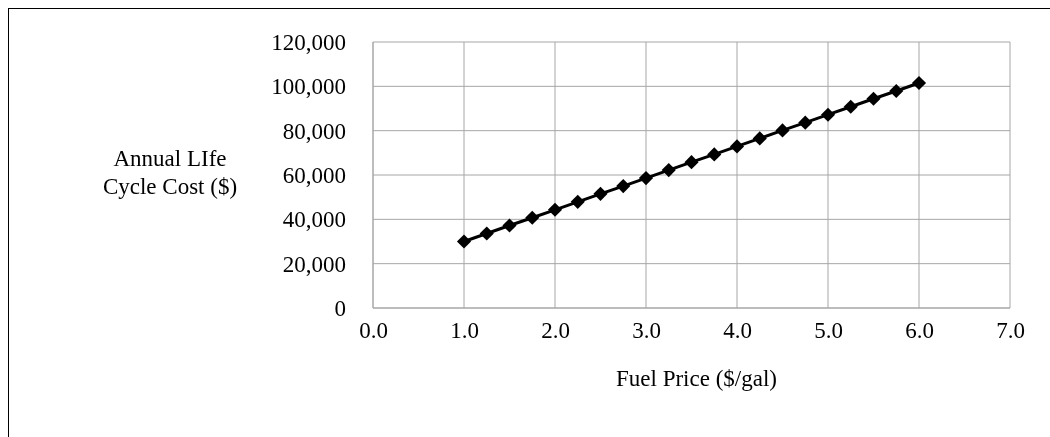 This screenshot has height=437, width=1050. I want to click on y-tick-label: 0, so click(340, 308).